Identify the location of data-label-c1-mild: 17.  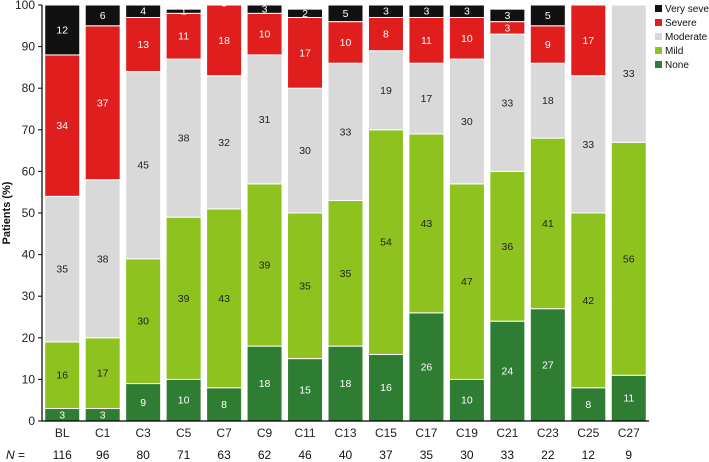
(103, 374).